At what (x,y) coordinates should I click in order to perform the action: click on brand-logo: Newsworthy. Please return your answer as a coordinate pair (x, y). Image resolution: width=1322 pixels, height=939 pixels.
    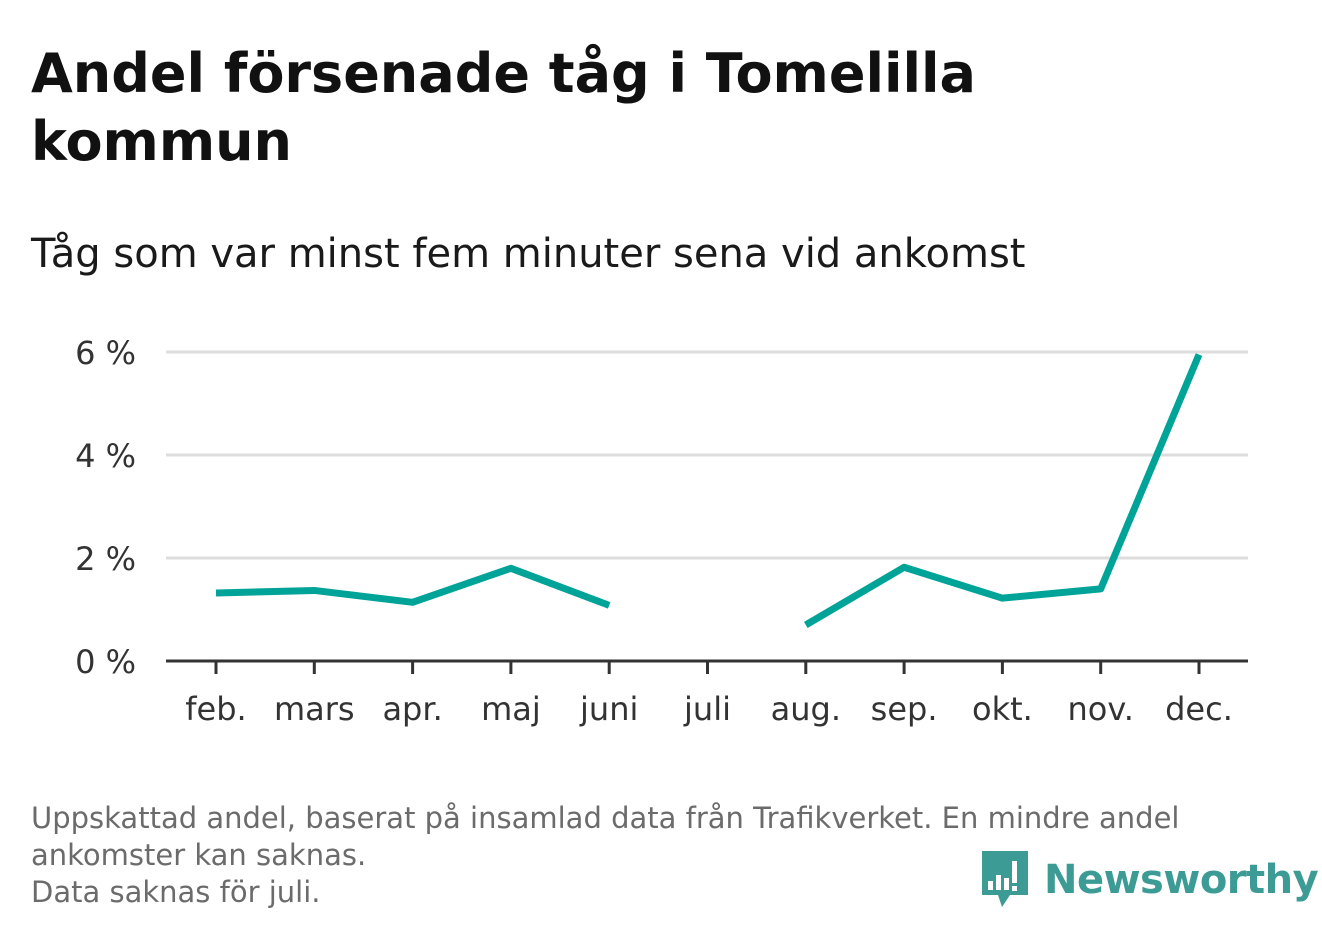
    Looking at the image, I should click on (1149, 880).